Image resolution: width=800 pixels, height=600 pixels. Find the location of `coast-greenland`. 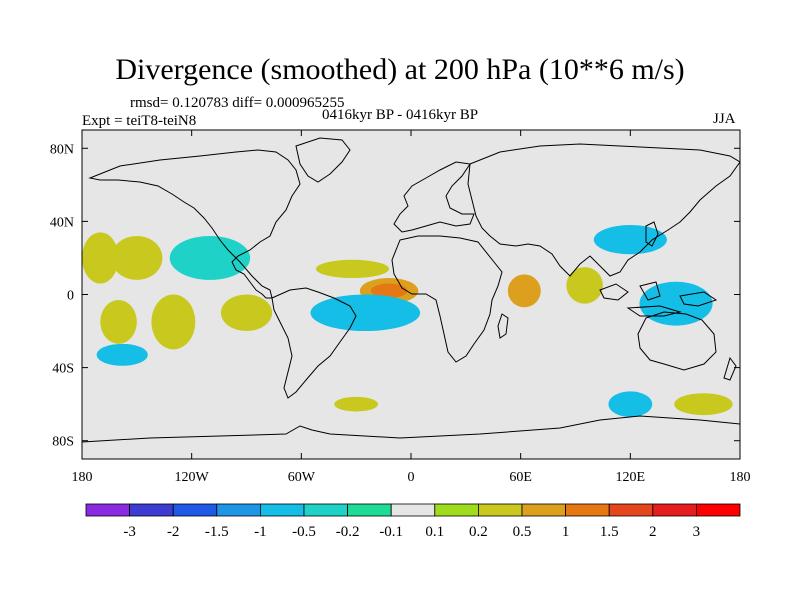

coast-greenland is located at coordinates (323, 160).